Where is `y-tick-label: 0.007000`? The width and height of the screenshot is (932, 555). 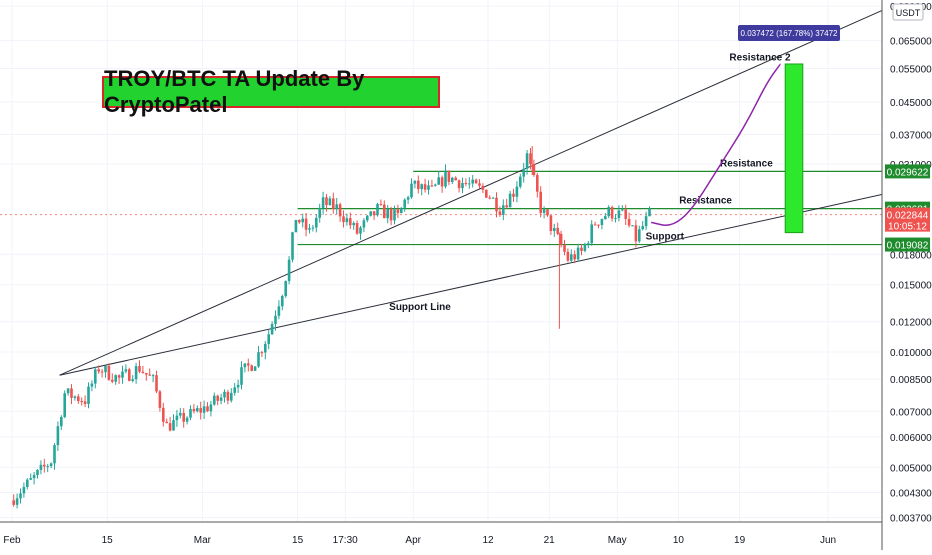
y-tick-label: 0.007000 is located at coordinates (911, 412).